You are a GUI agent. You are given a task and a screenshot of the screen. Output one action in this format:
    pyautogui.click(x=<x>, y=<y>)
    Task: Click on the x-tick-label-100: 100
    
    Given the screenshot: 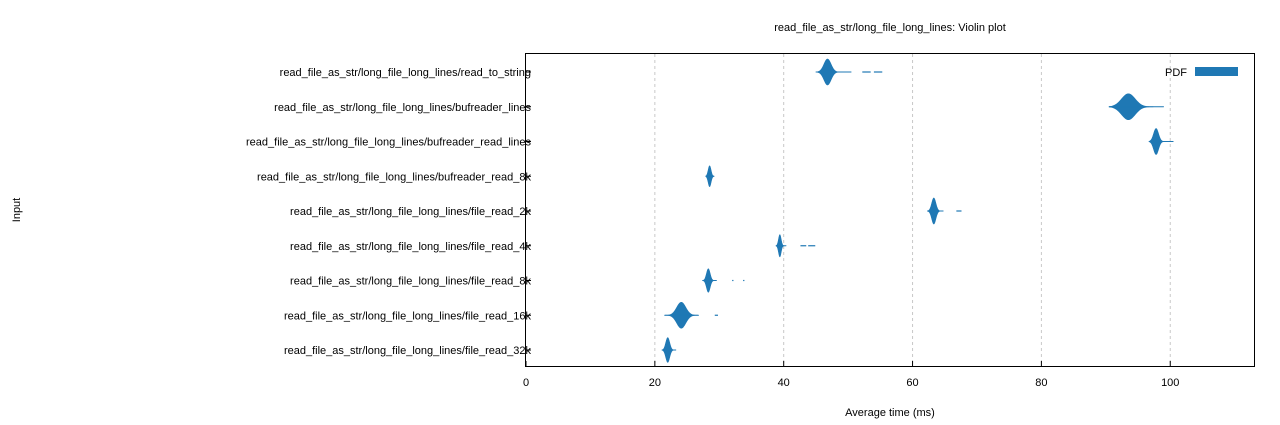 What is the action you would take?
    pyautogui.click(x=1170, y=383)
    